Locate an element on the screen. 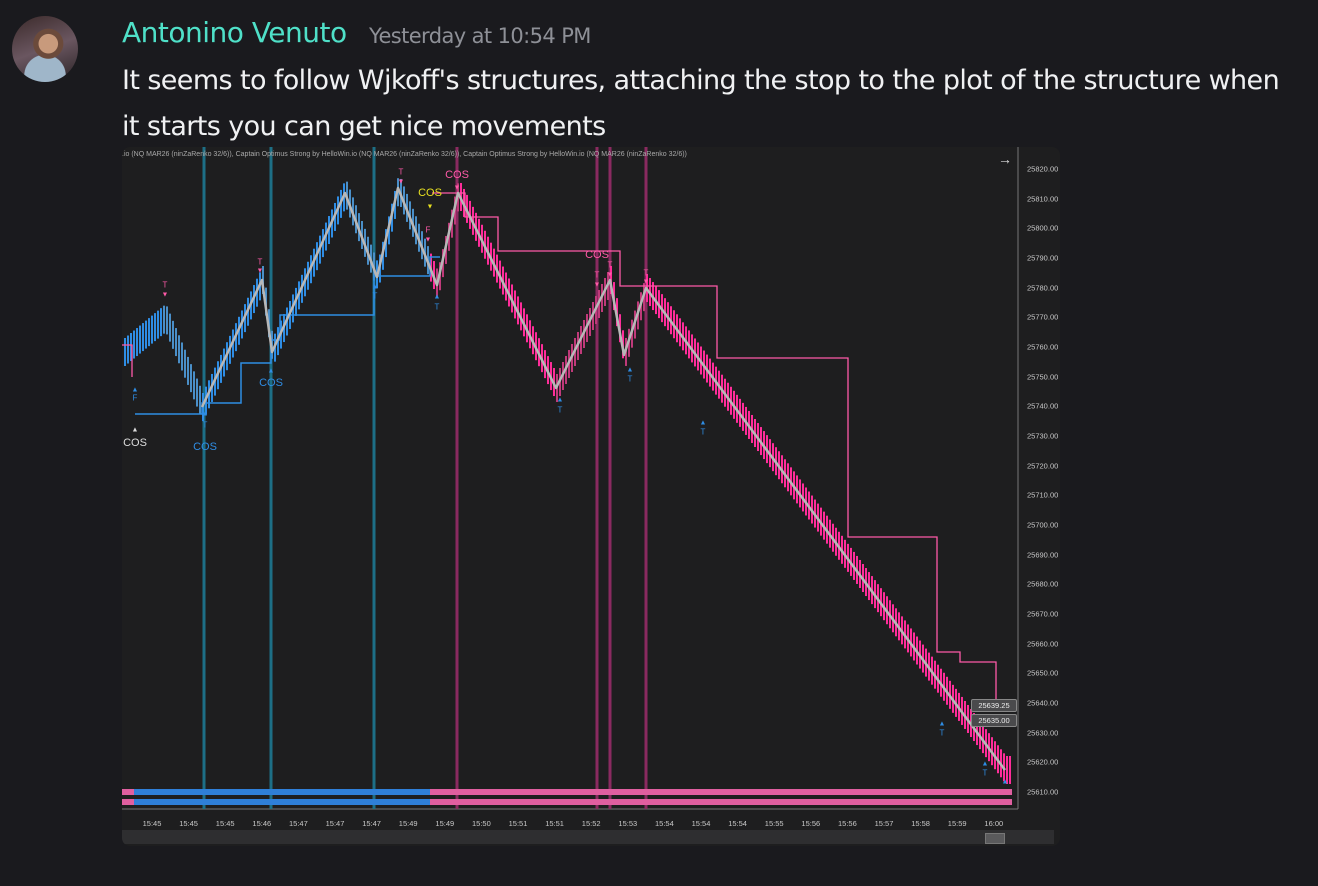  trend-bar-top is located at coordinates (567, 792).